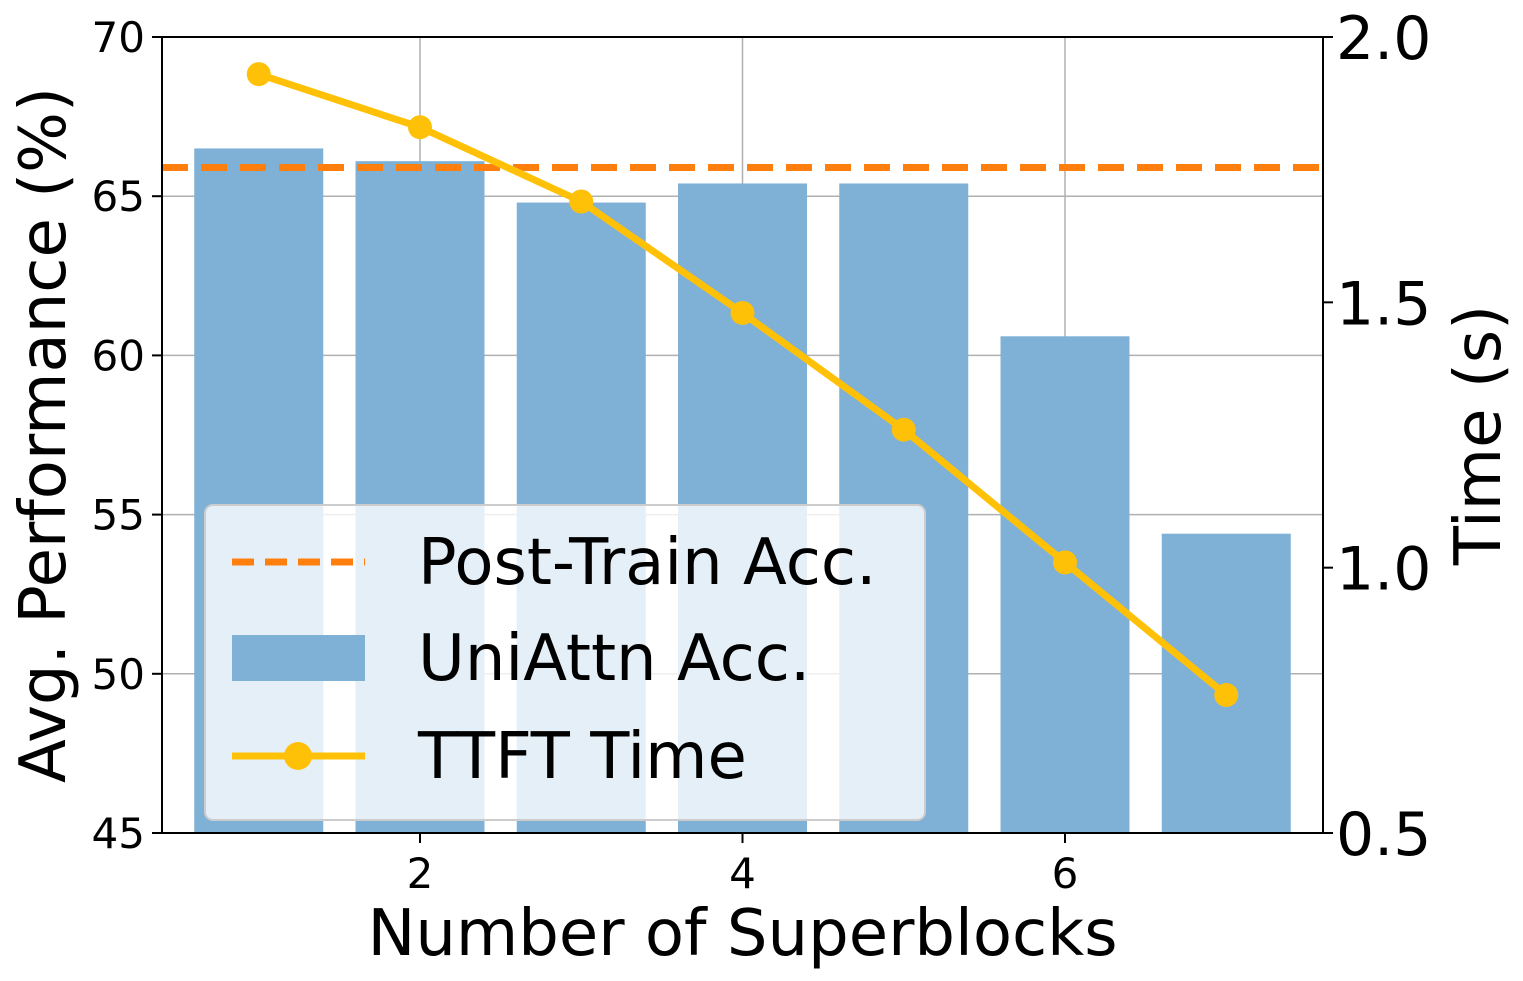 The height and width of the screenshot is (981, 1523). What do you see at coordinates (420, 873) in the screenshot?
I see `x-tick-label: 2` at bounding box center [420, 873].